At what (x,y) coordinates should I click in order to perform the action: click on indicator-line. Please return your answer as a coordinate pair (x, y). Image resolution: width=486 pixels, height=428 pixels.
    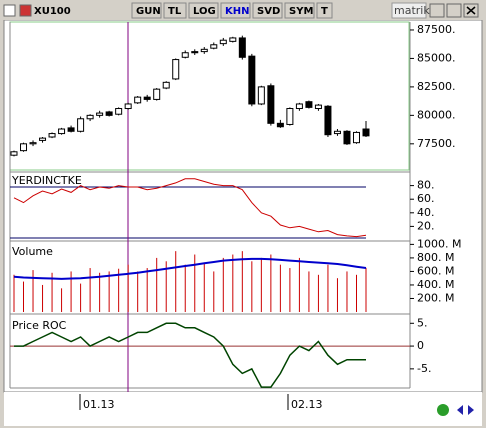
    Looking at the image, I should click on (190, 208).